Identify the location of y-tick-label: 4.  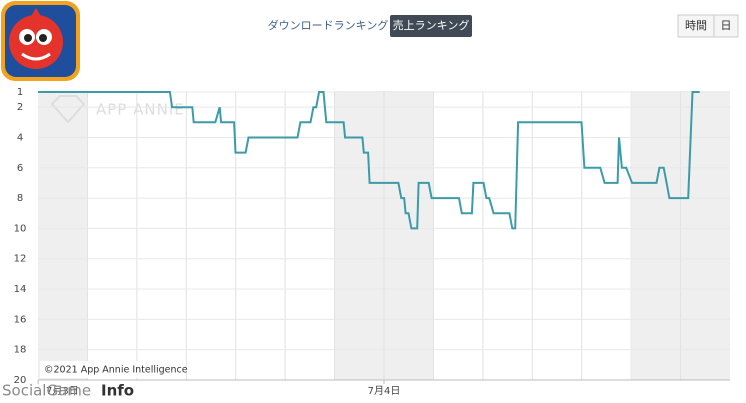
(20, 137).